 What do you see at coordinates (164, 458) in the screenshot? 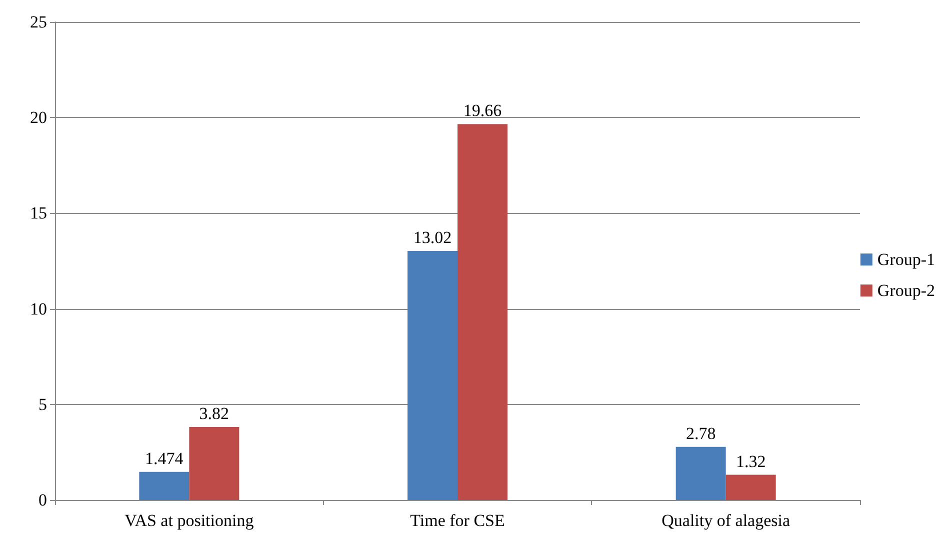
I see `data-label: 1.474` at bounding box center [164, 458].